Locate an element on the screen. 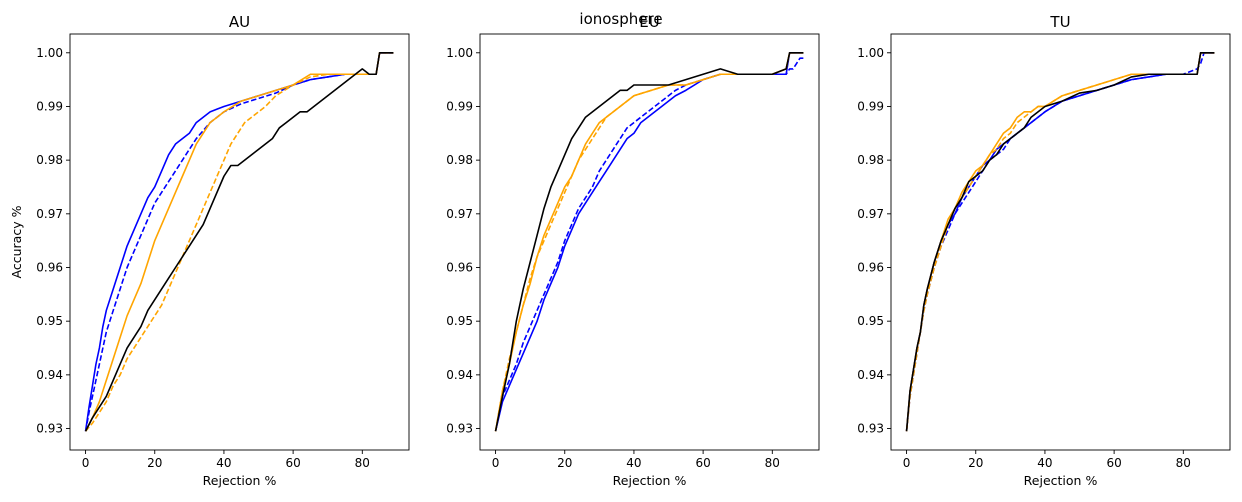 The width and height of the screenshot is (1242, 502). y-axis-label: Accuracy % is located at coordinates (16, 241).